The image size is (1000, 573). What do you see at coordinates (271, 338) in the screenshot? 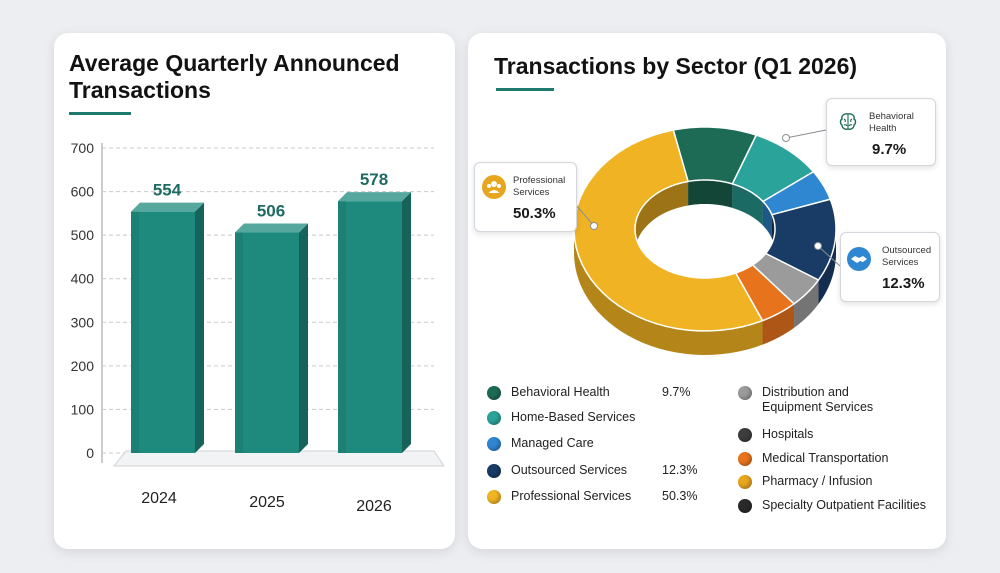
I see `bar-2025` at bounding box center [271, 338].